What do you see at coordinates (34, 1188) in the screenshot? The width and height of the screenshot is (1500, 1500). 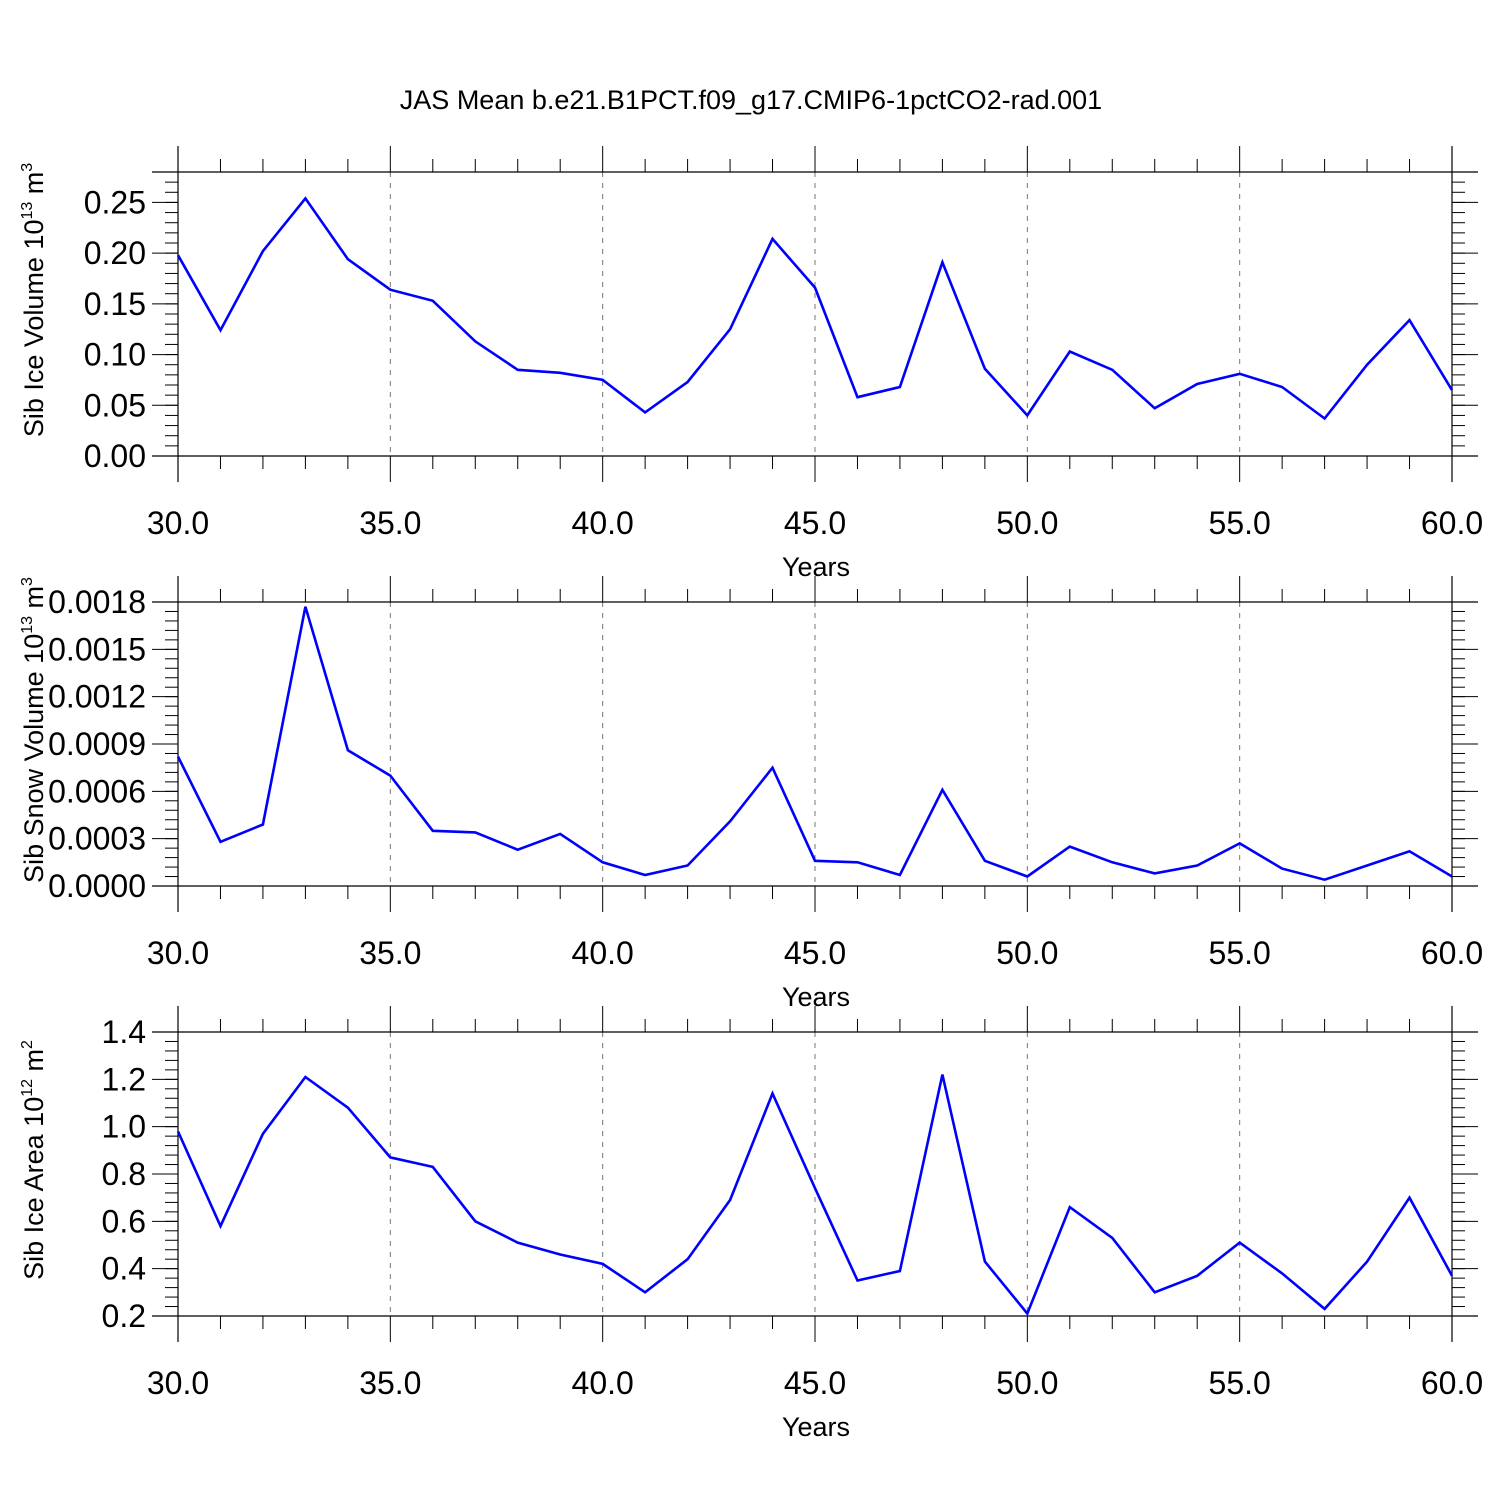 I see `y-axis-title-text: Sib Ice Area 10` at bounding box center [34, 1188].